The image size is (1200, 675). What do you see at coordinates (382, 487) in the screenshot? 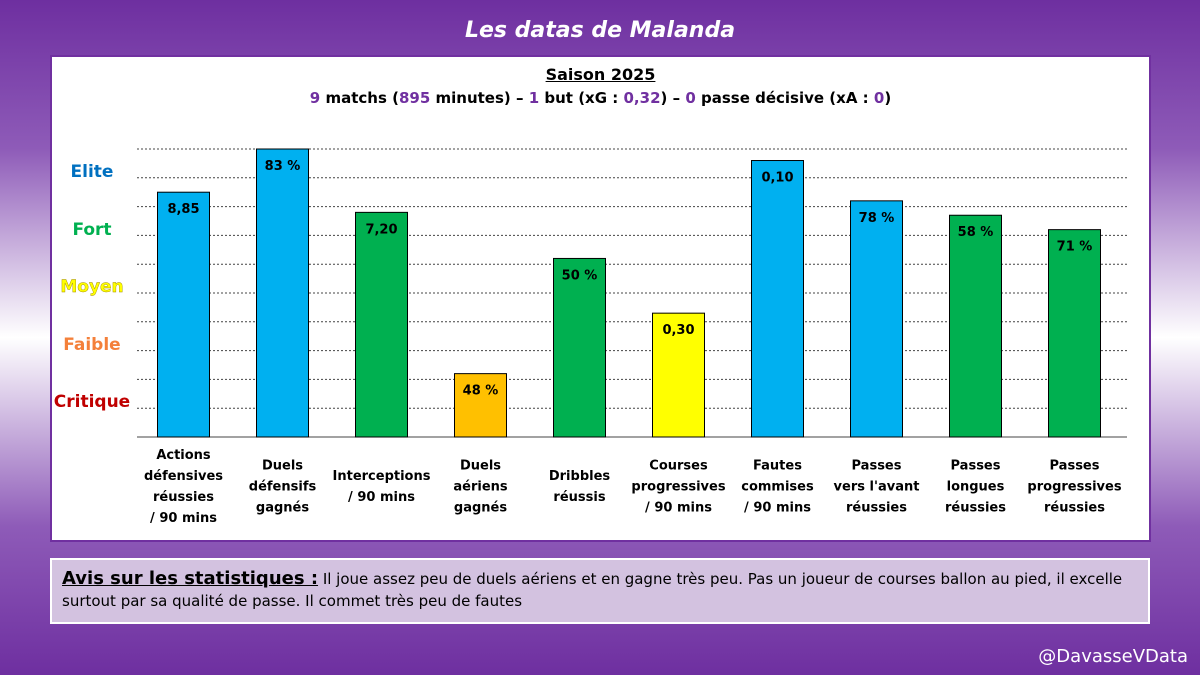
I see `category-label: Interceptions / 90 mins` at bounding box center [382, 487].